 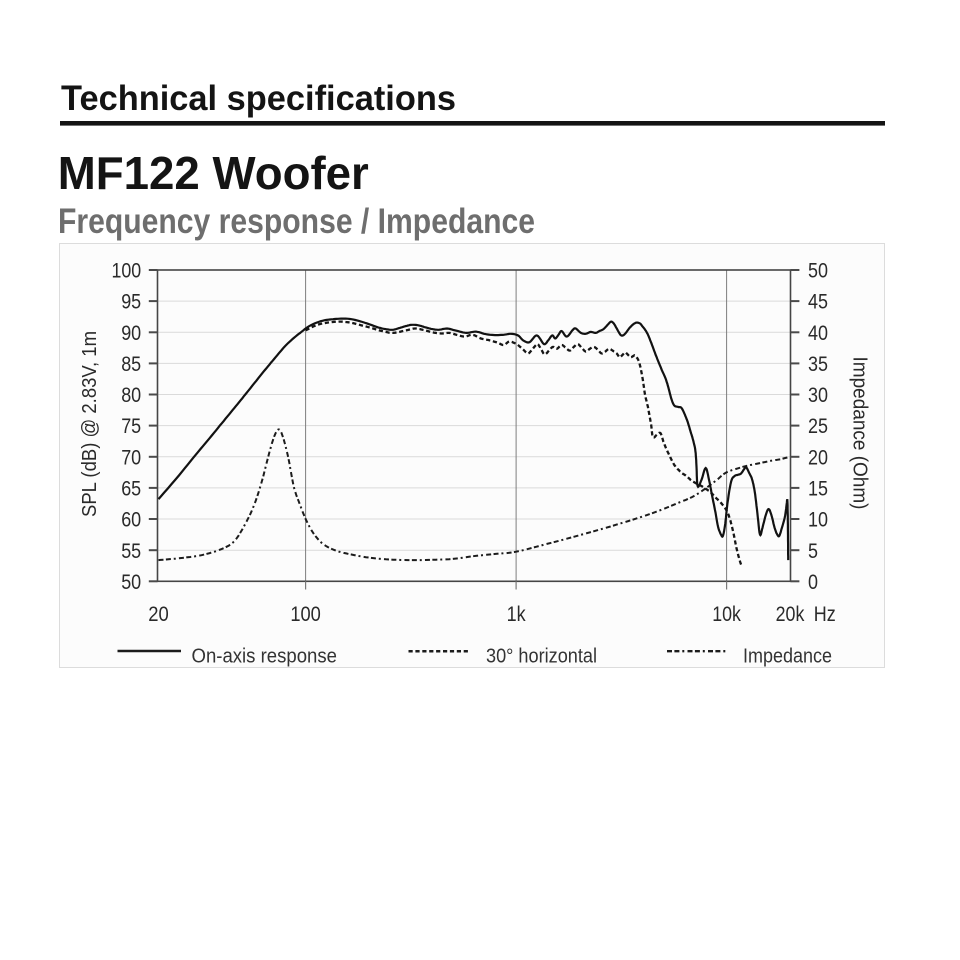 I want to click on svg-text: 85, so click(x=131, y=364).